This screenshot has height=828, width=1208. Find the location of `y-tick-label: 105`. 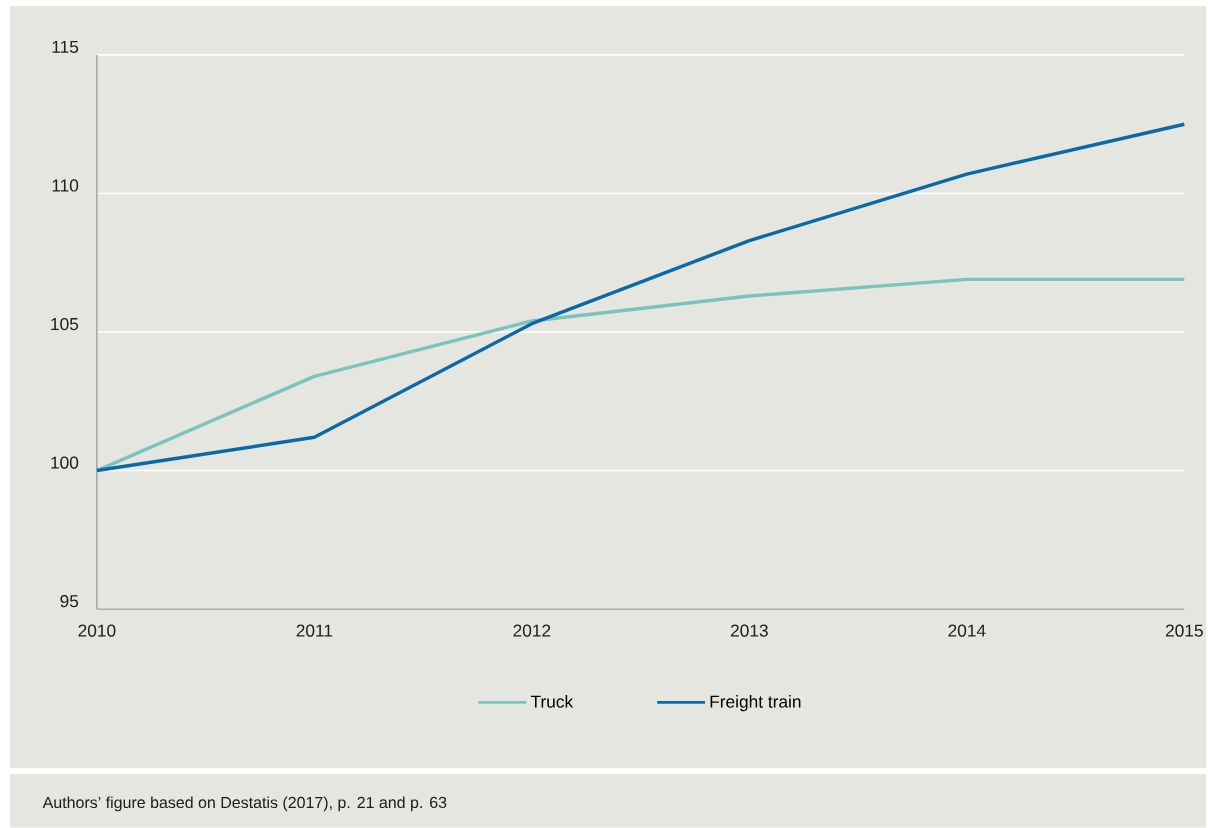

y-tick-label: 105 is located at coordinates (65, 324).